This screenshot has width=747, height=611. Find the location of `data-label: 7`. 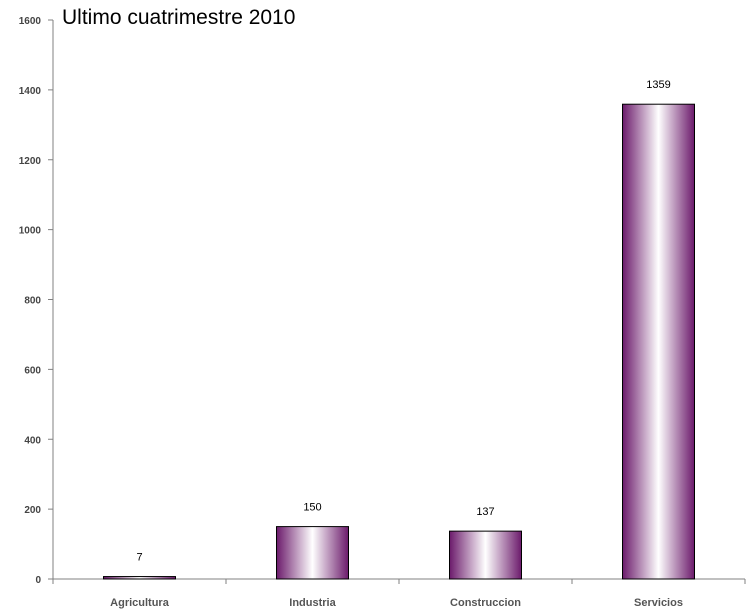

data-label: 7 is located at coordinates (139, 558).